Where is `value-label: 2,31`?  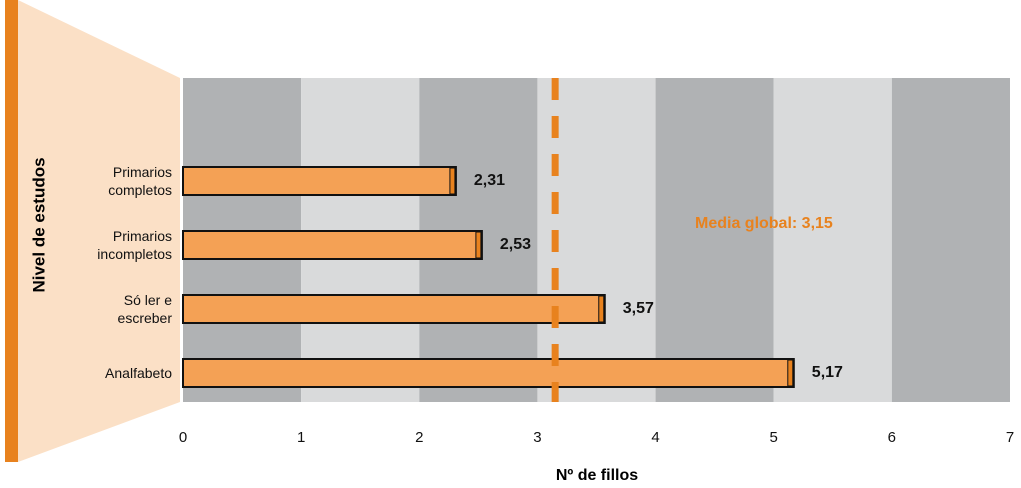 value-label: 2,31 is located at coordinates (489, 180).